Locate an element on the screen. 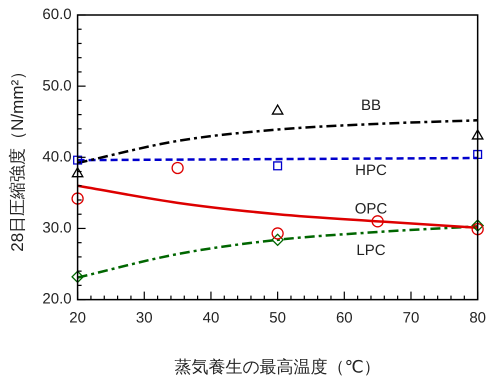 Image resolution: width=496 pixels, height=388 pixels. x-tick-label: 30 is located at coordinates (144, 318).